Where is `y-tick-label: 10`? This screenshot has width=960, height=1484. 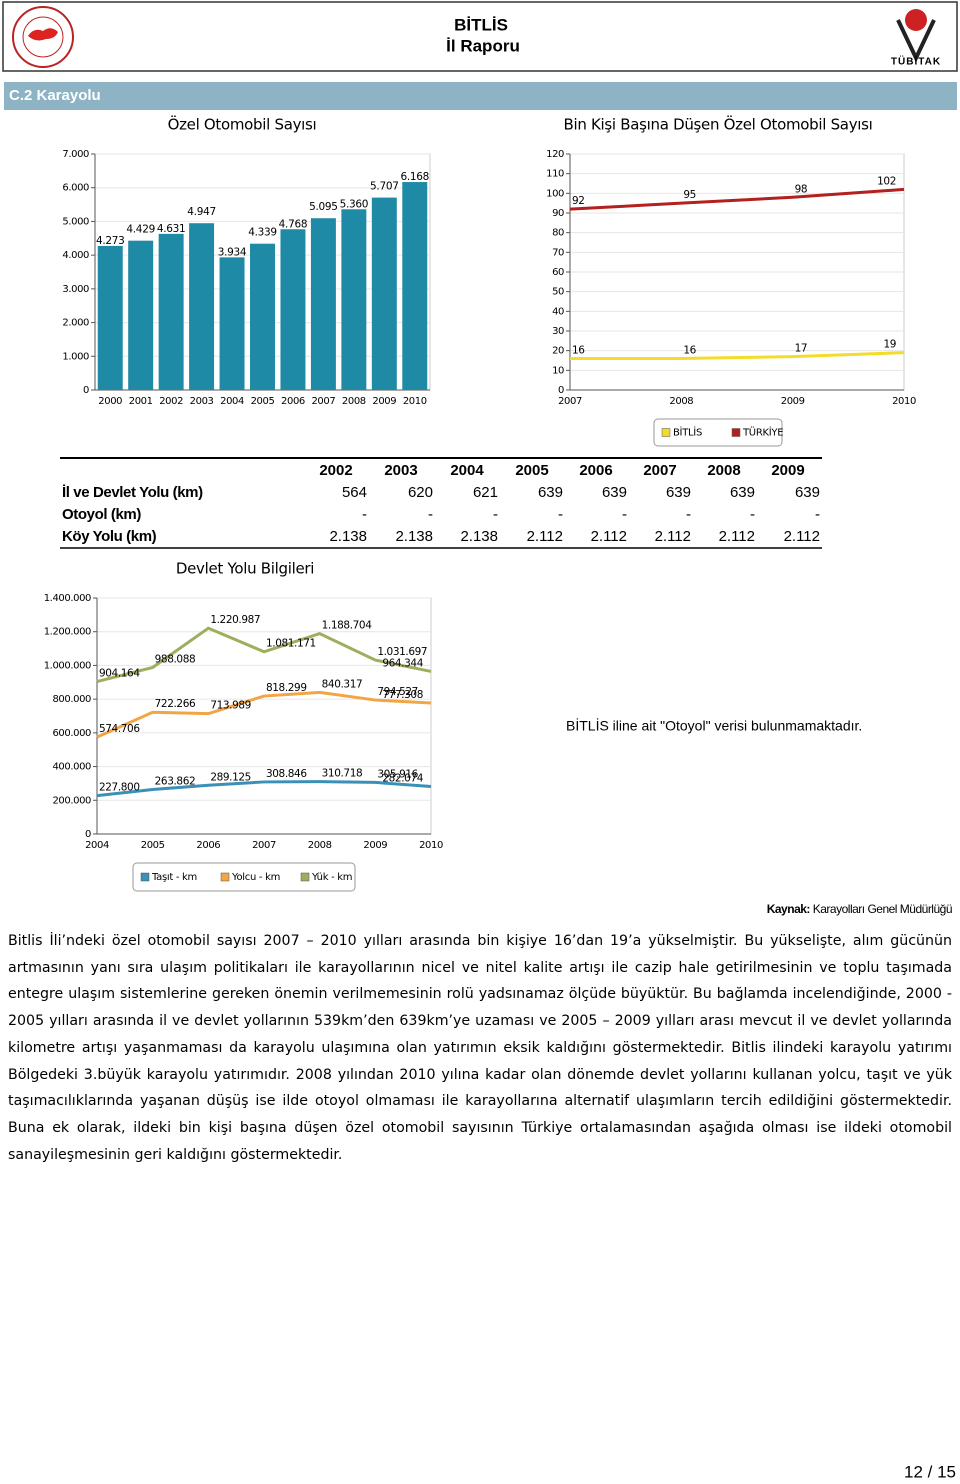
y-tick-label: 10 is located at coordinates (558, 370).